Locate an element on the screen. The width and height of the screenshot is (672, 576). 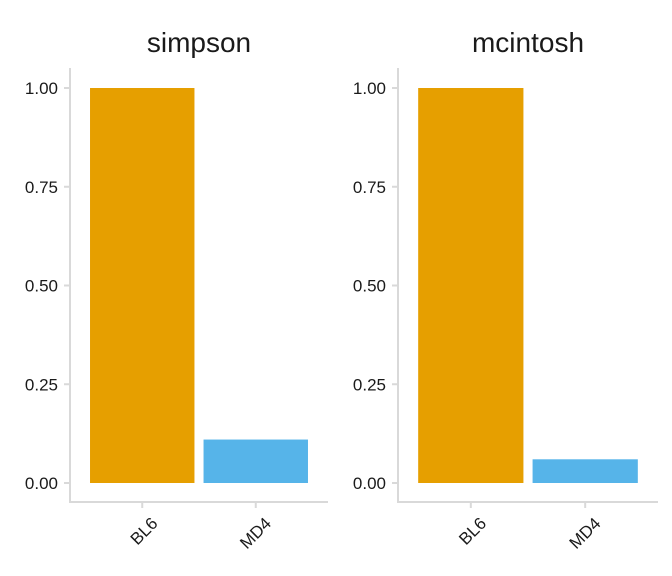
panel-title: simpson is located at coordinates (199, 42).